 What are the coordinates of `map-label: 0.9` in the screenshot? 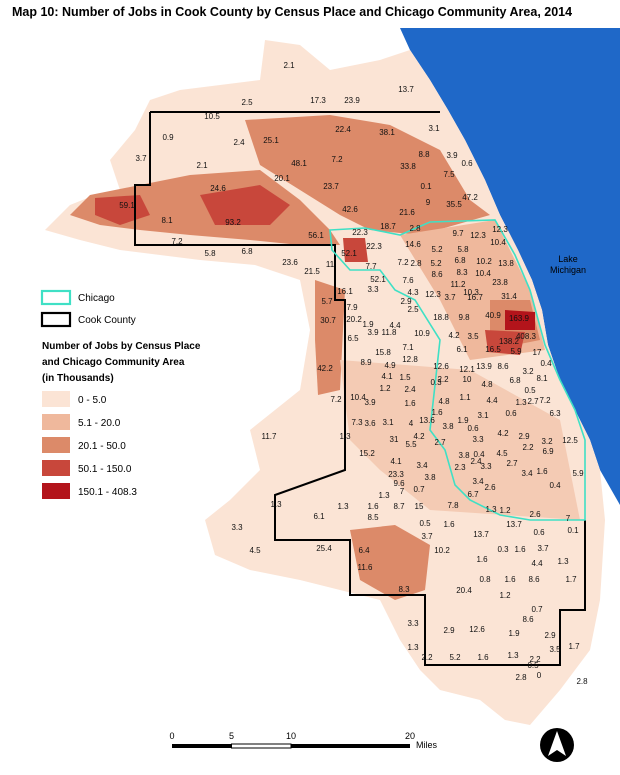 It's located at (168, 137).